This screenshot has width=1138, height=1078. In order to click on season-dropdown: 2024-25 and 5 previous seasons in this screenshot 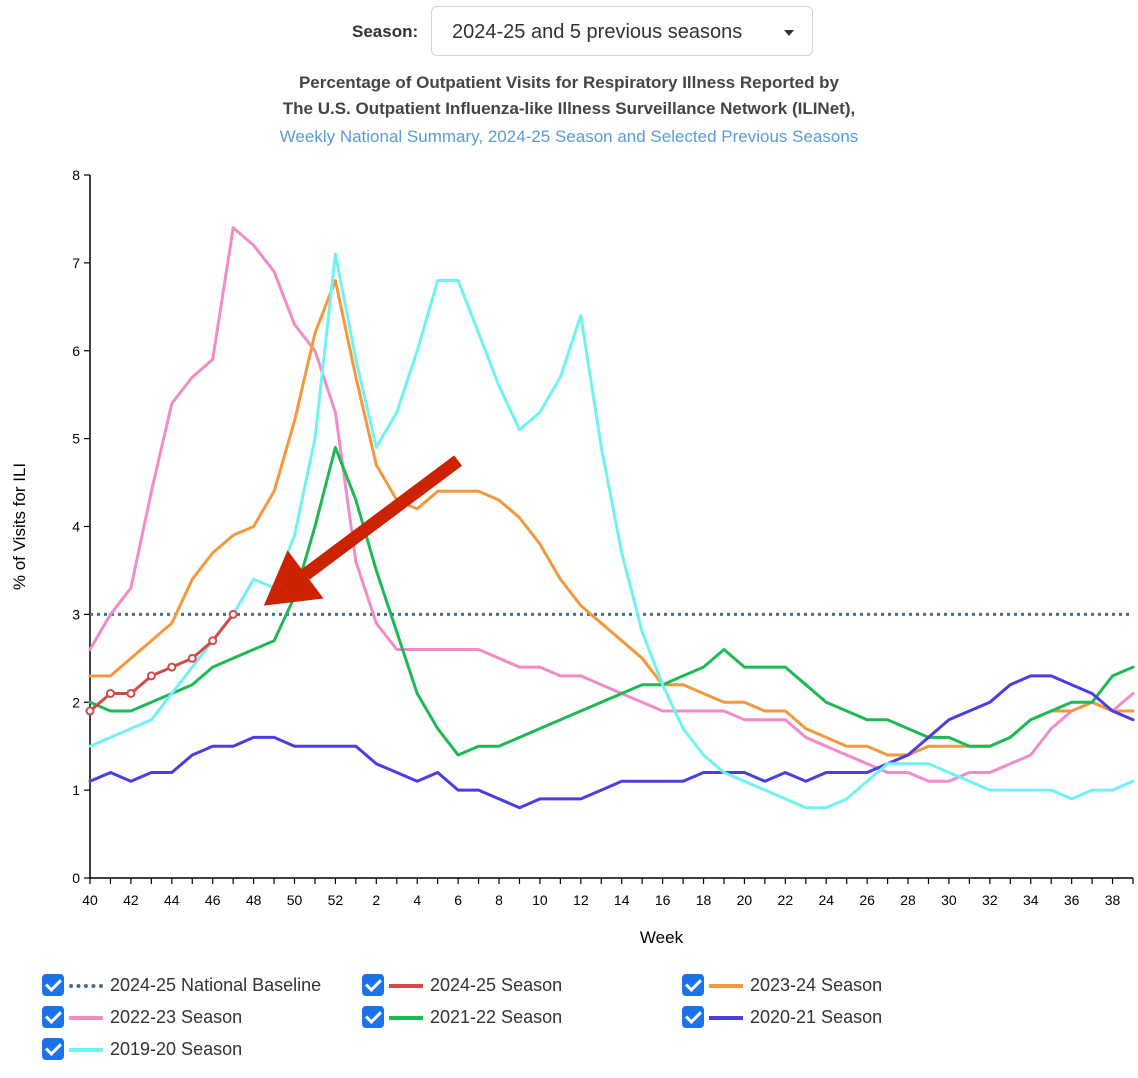, I will do `click(622, 31)`.